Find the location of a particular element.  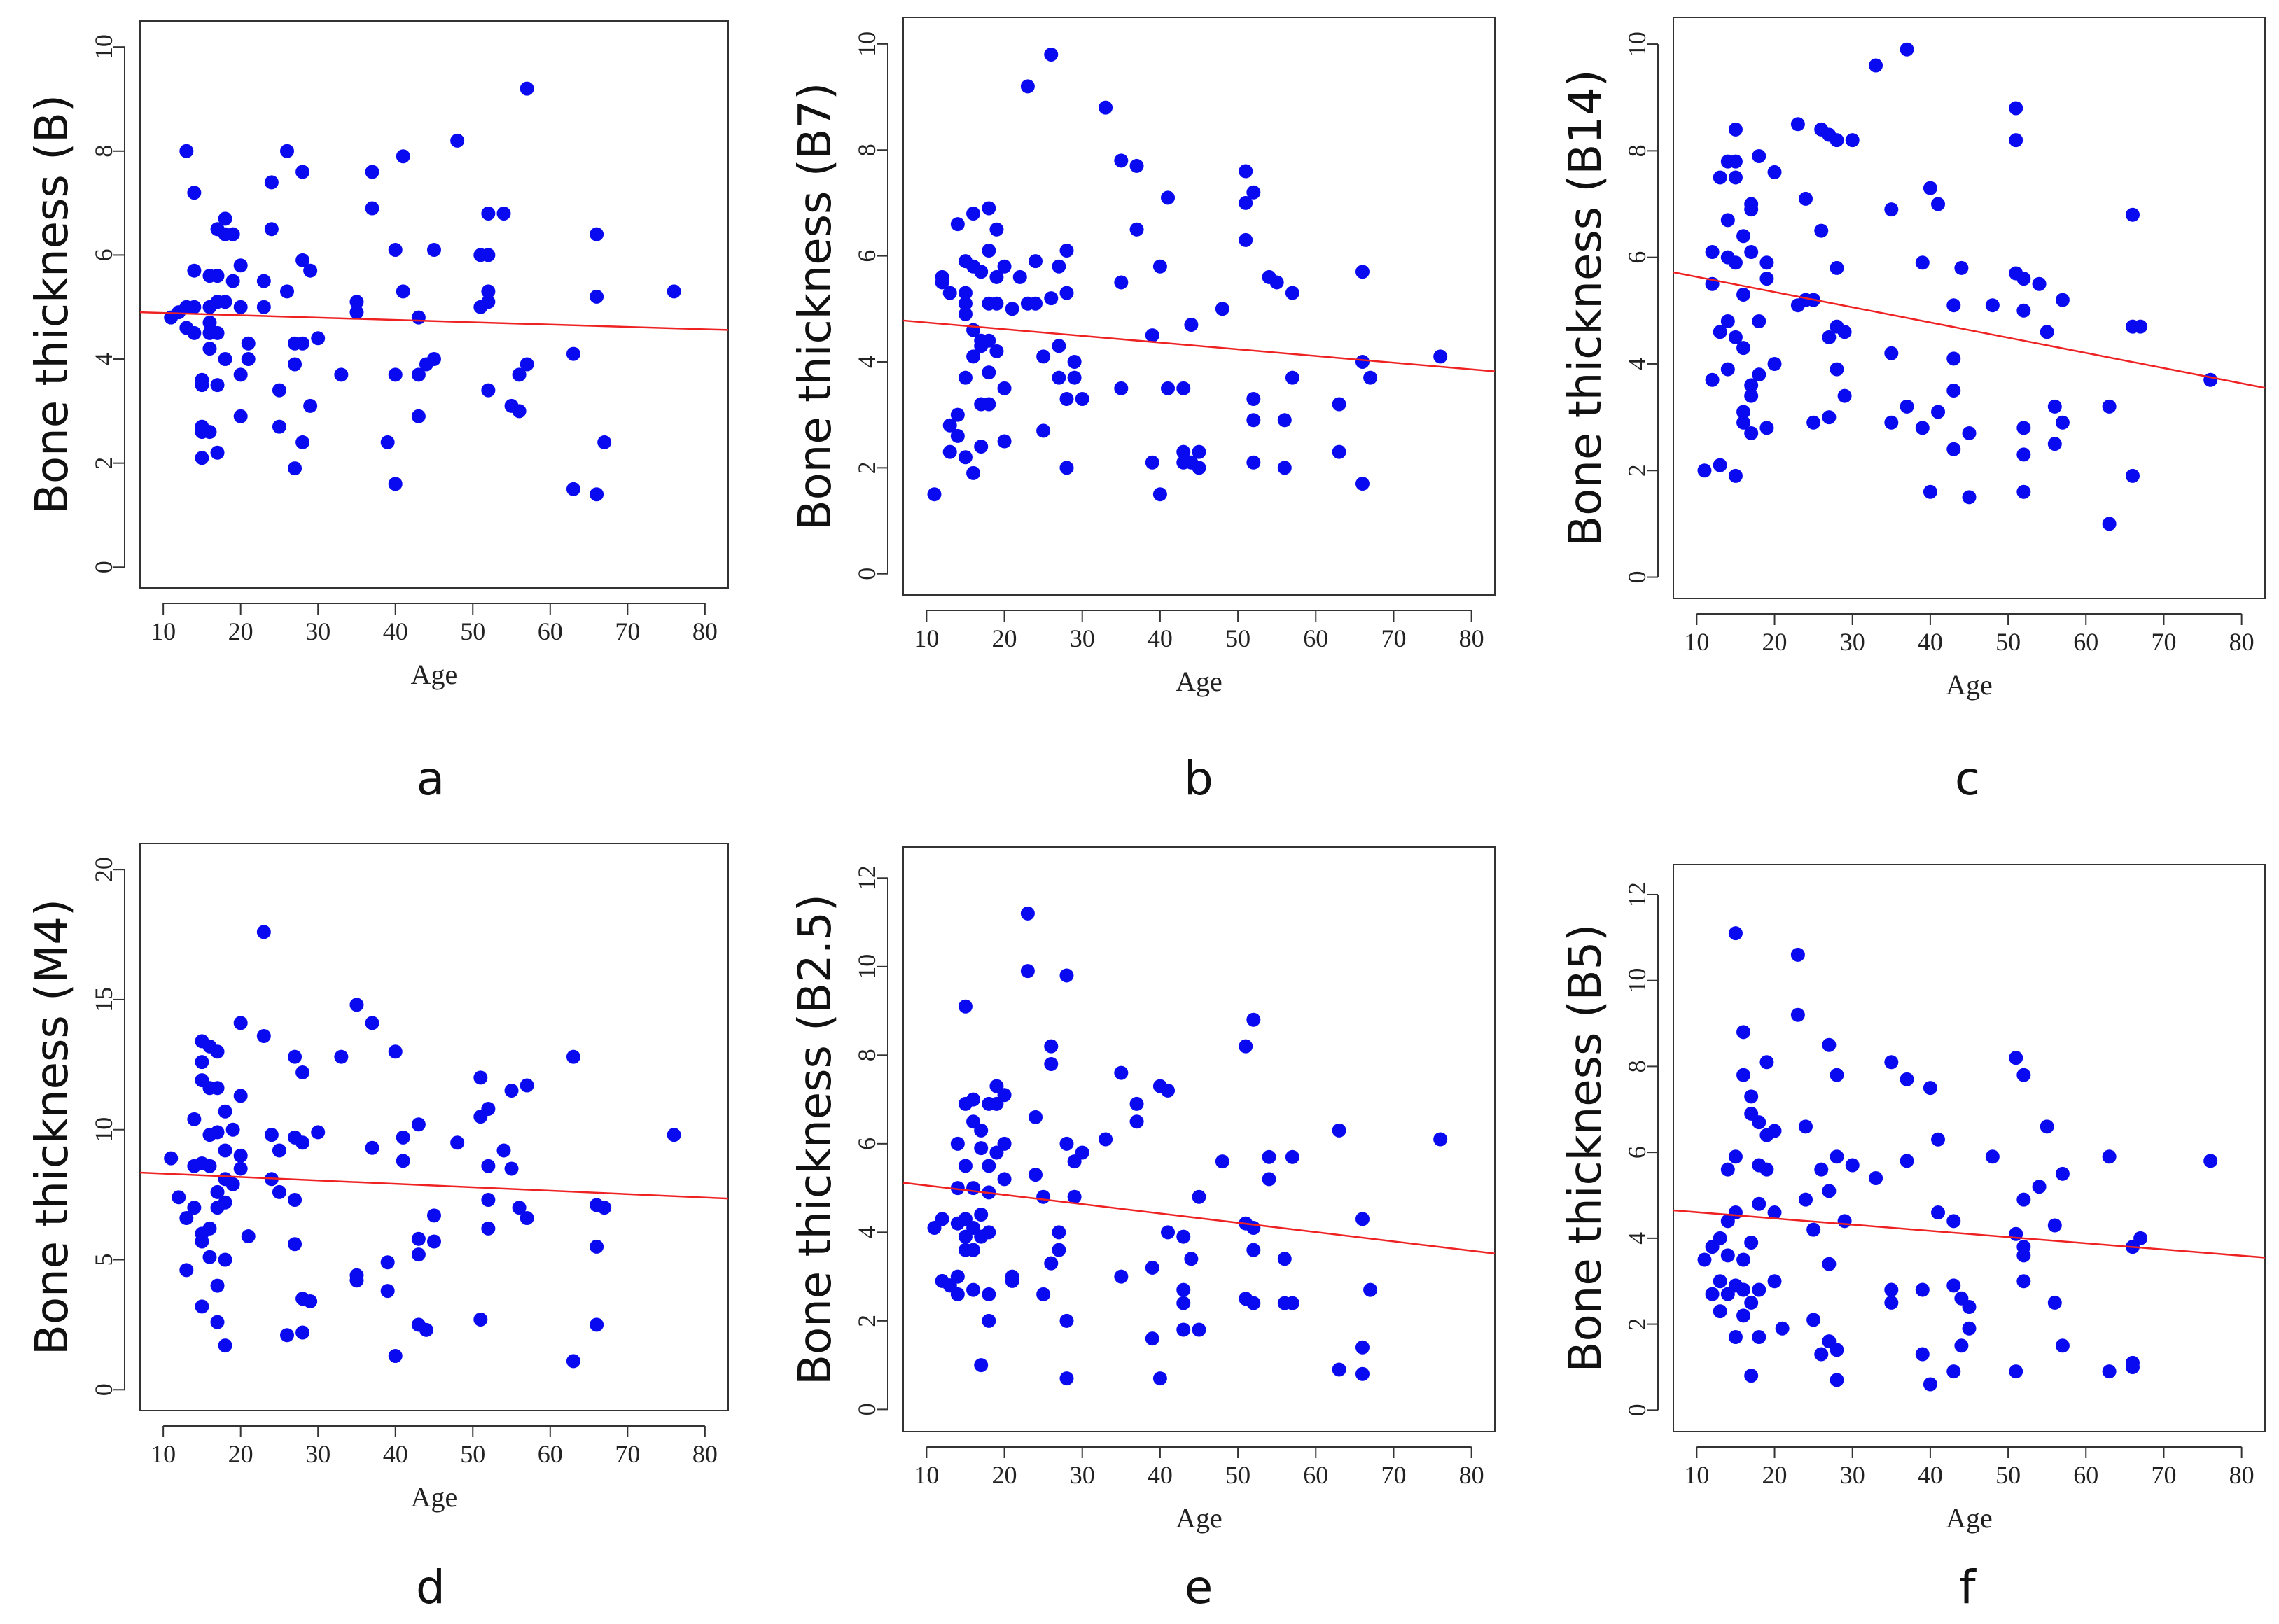

y-tick-label: 8 is located at coordinates (104, 151).